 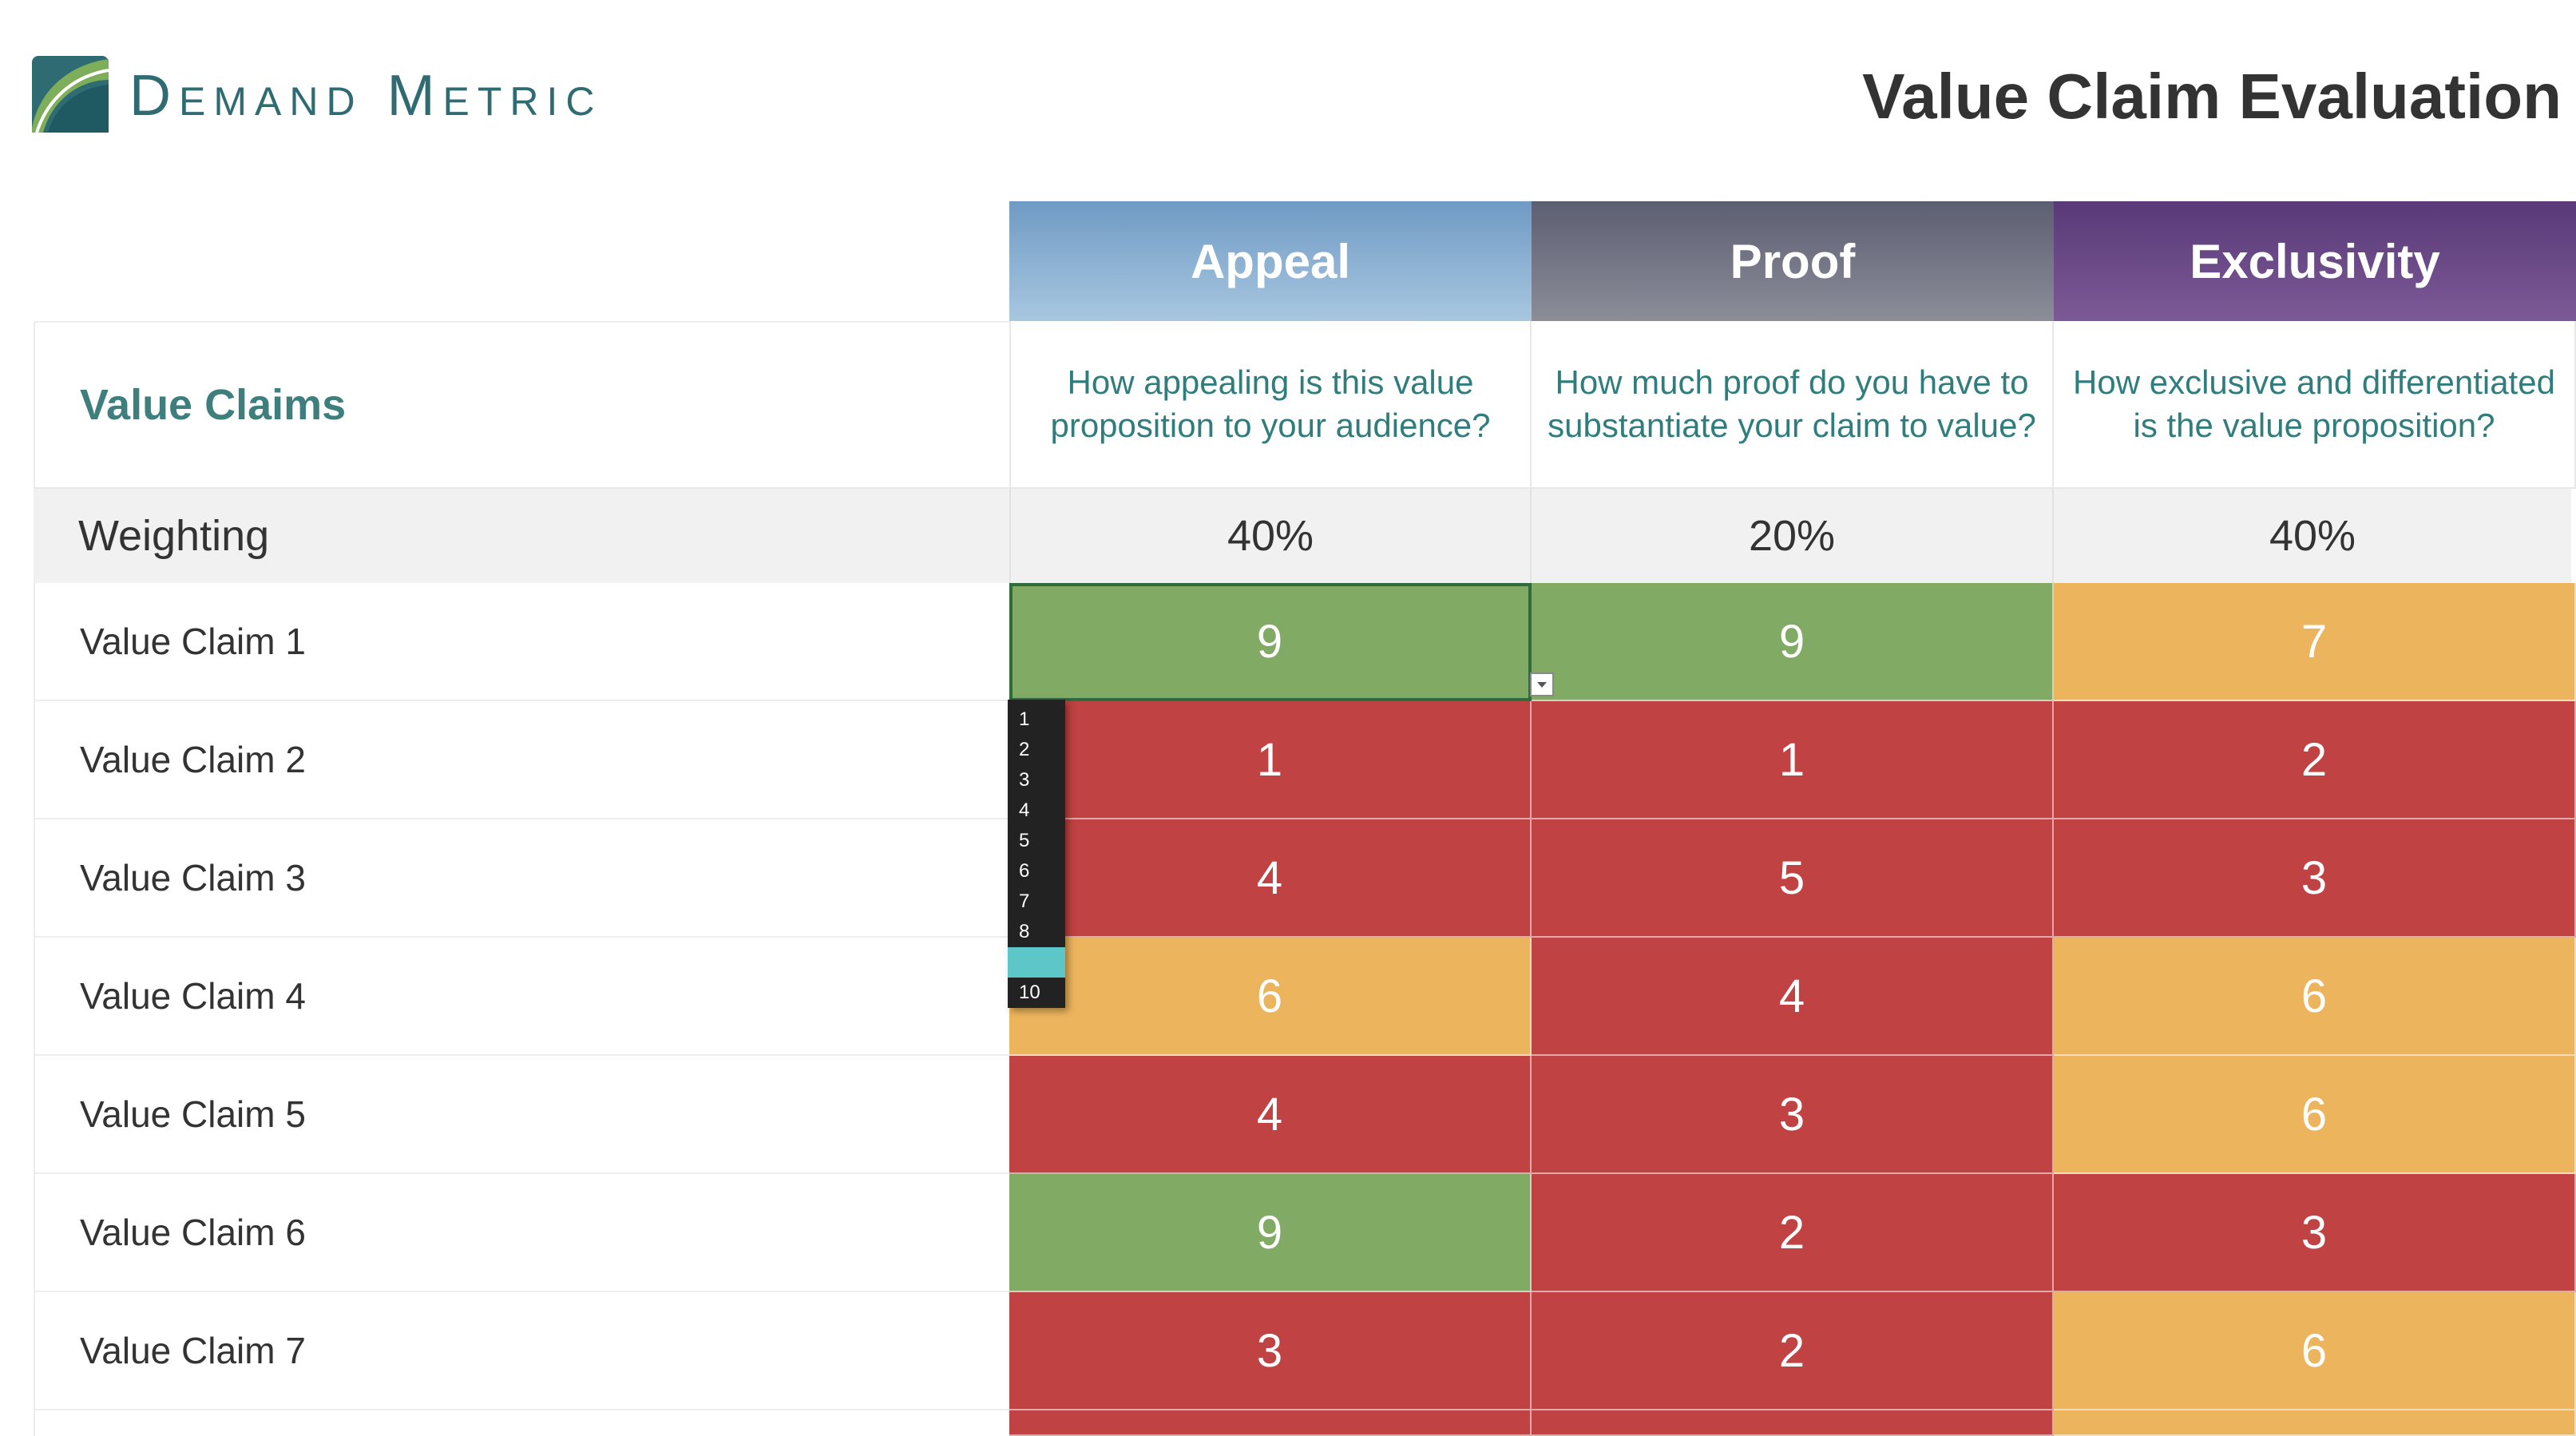 I want to click on score-cell: 7, so click(x=2315, y=642).